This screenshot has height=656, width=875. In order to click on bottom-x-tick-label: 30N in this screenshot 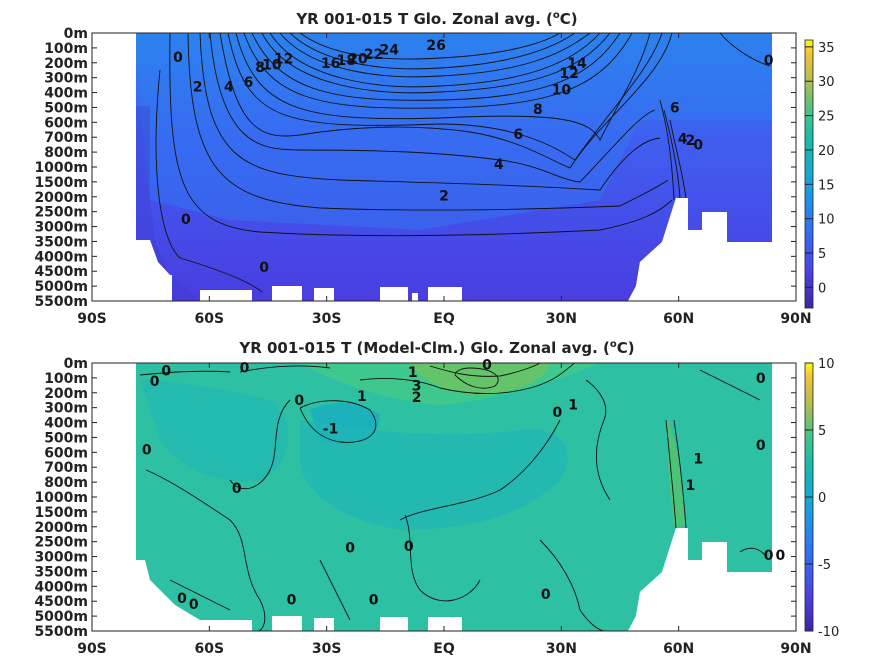, I will do `click(561, 648)`.